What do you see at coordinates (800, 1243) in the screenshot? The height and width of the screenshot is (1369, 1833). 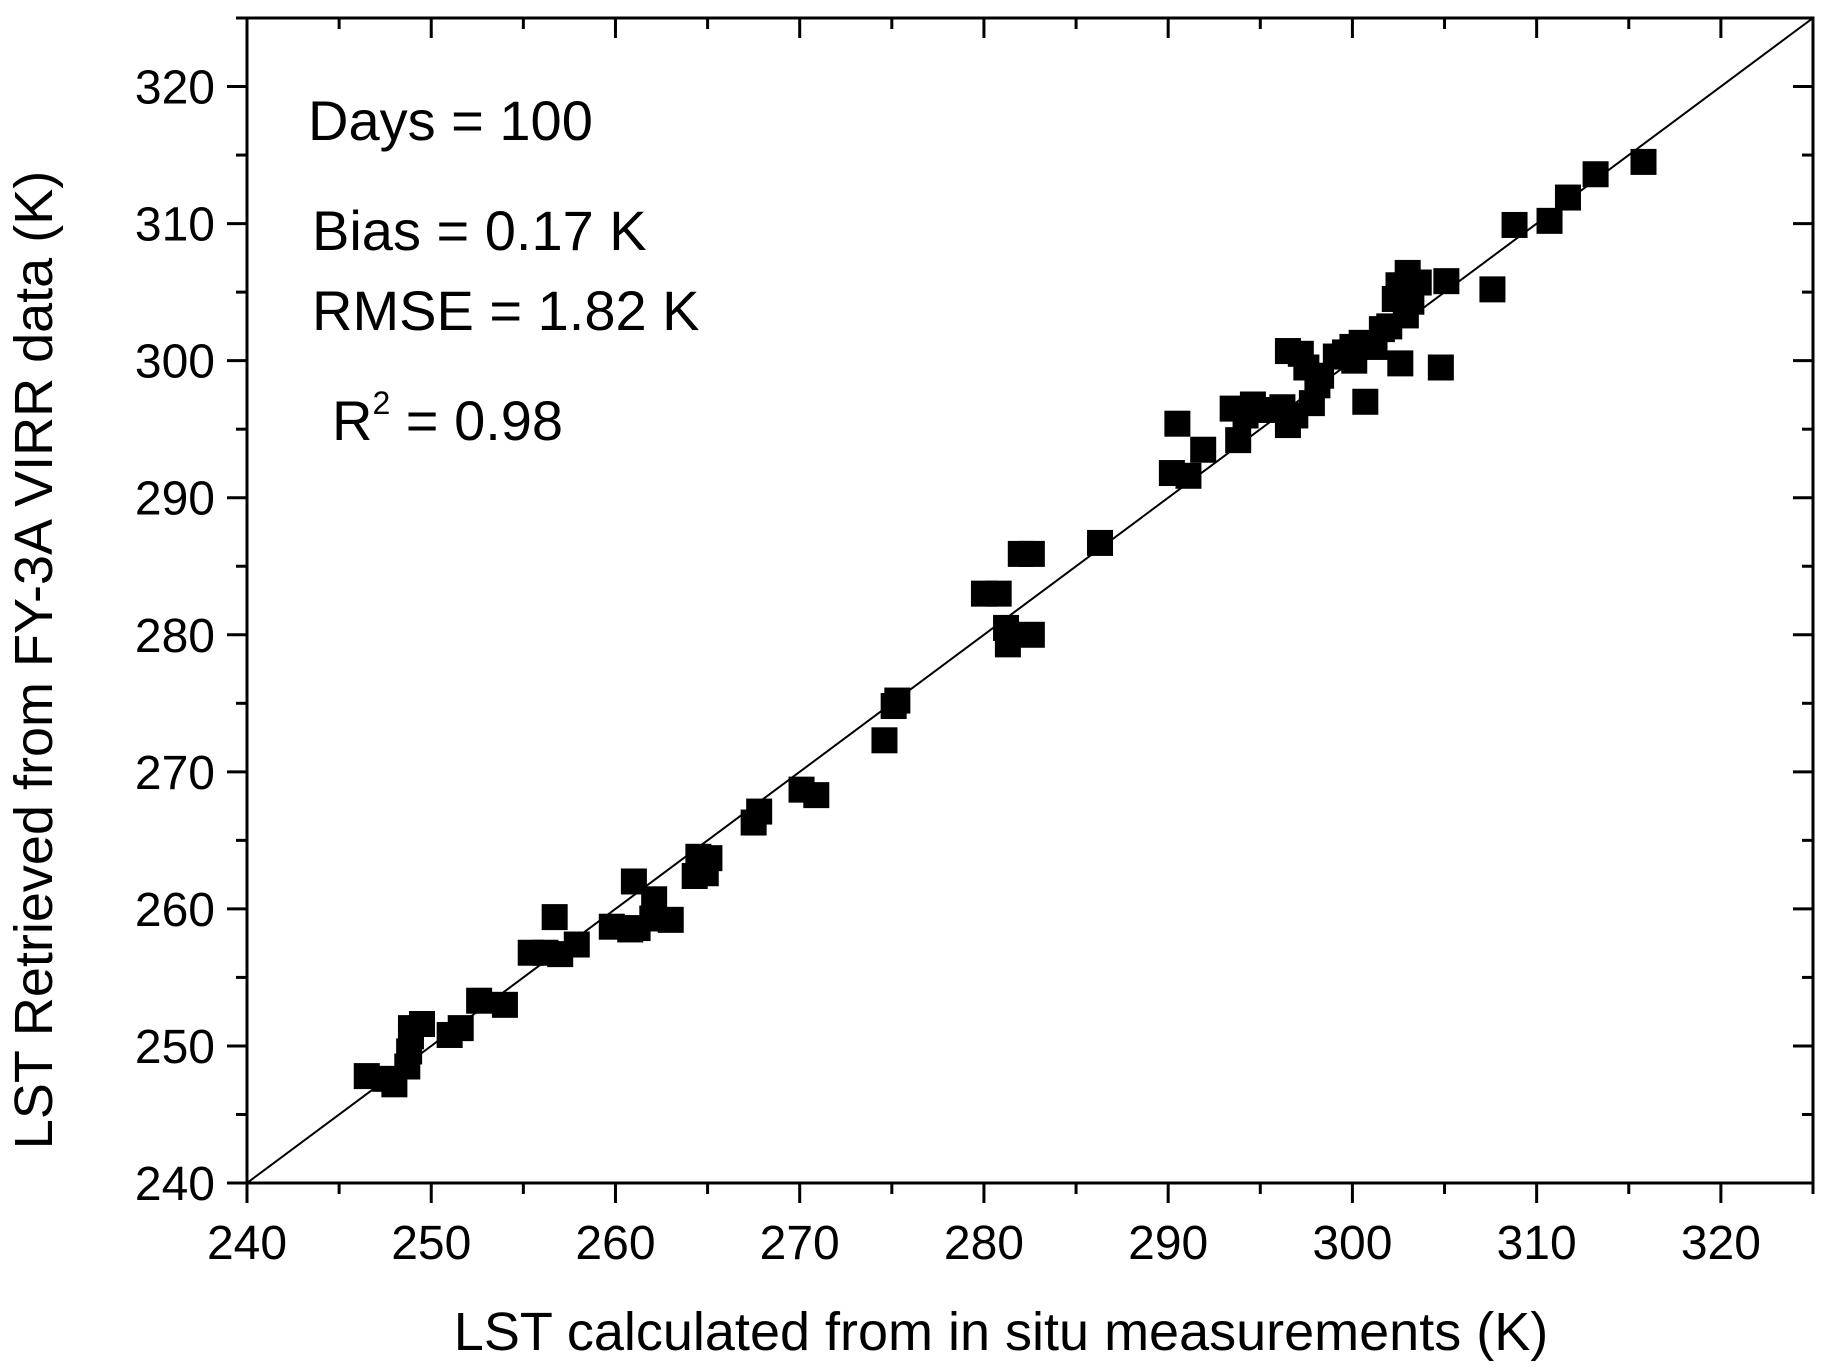 I see `x-tick-label: 270` at bounding box center [800, 1243].